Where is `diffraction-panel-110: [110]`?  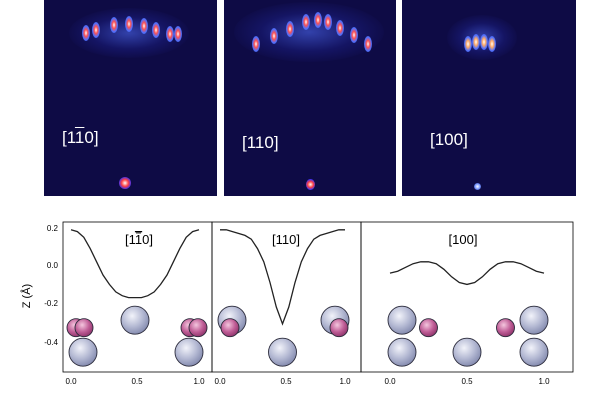
diffraction-panel-110: [110] is located at coordinates (310, 98).